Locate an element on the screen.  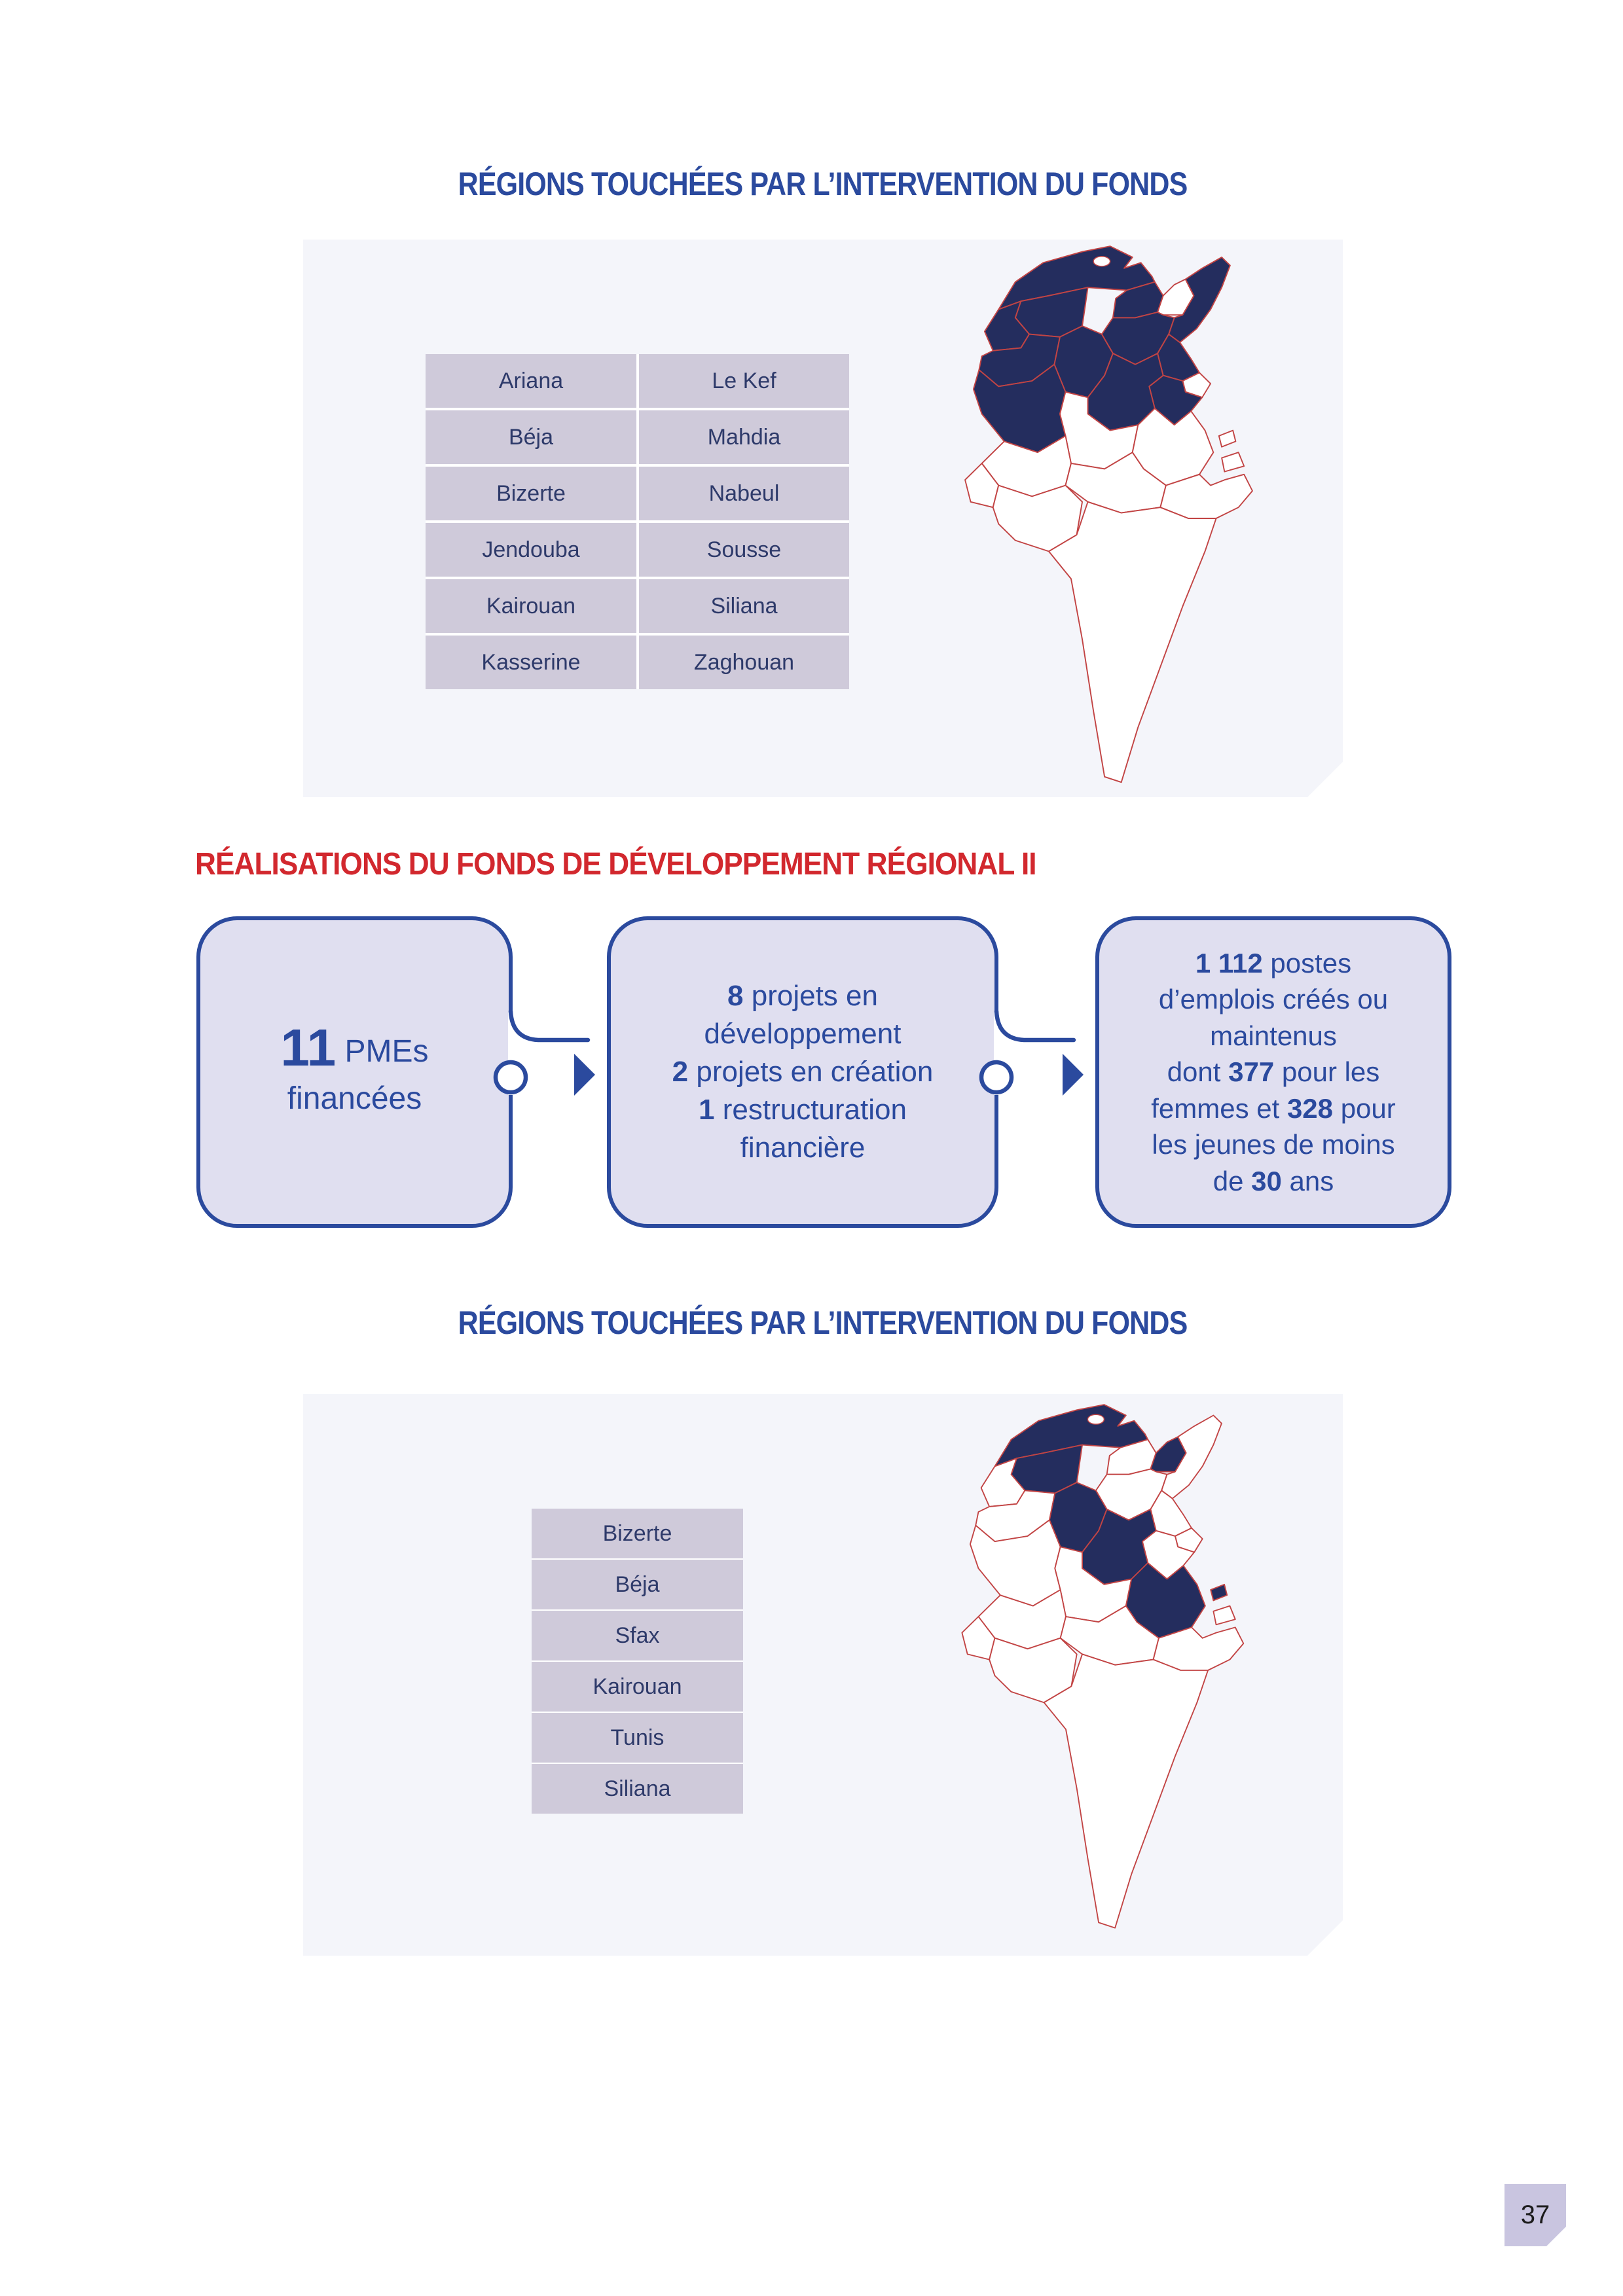
stat-box-text: 11 PMEs financées is located at coordinates (354, 1067).